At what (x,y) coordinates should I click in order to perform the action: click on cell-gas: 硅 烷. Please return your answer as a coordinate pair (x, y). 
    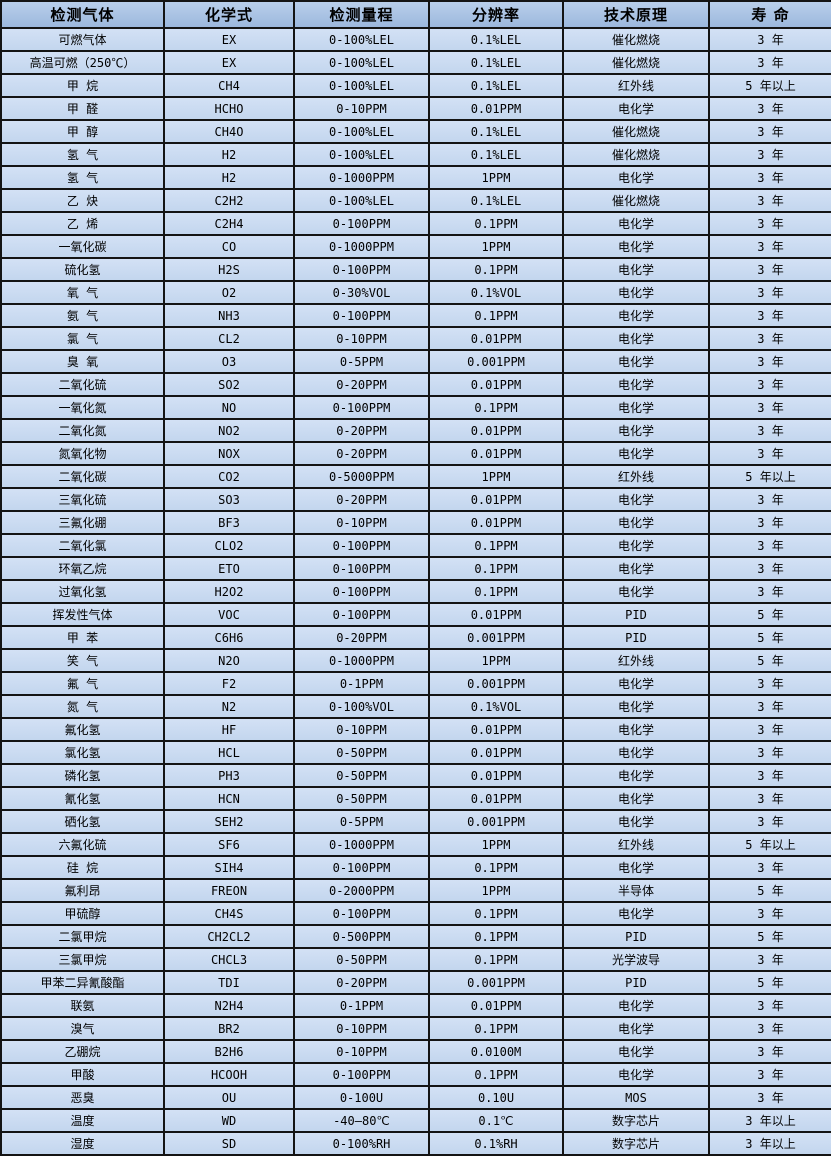
    Looking at the image, I should click on (82, 867).